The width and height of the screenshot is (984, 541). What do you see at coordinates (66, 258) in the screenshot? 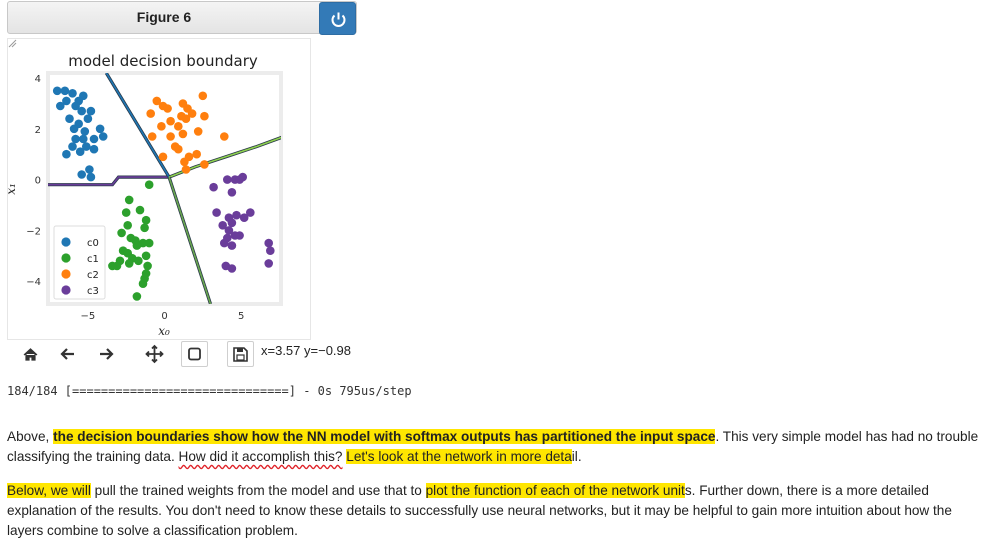
I see `legend-marker-c1` at bounding box center [66, 258].